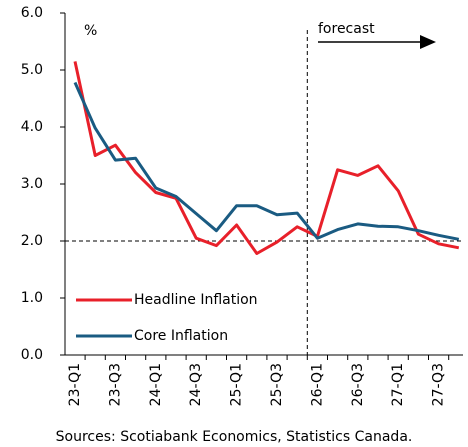  What do you see at coordinates (32, 355) in the screenshot?
I see `y-tick-label: 0.0` at bounding box center [32, 355].